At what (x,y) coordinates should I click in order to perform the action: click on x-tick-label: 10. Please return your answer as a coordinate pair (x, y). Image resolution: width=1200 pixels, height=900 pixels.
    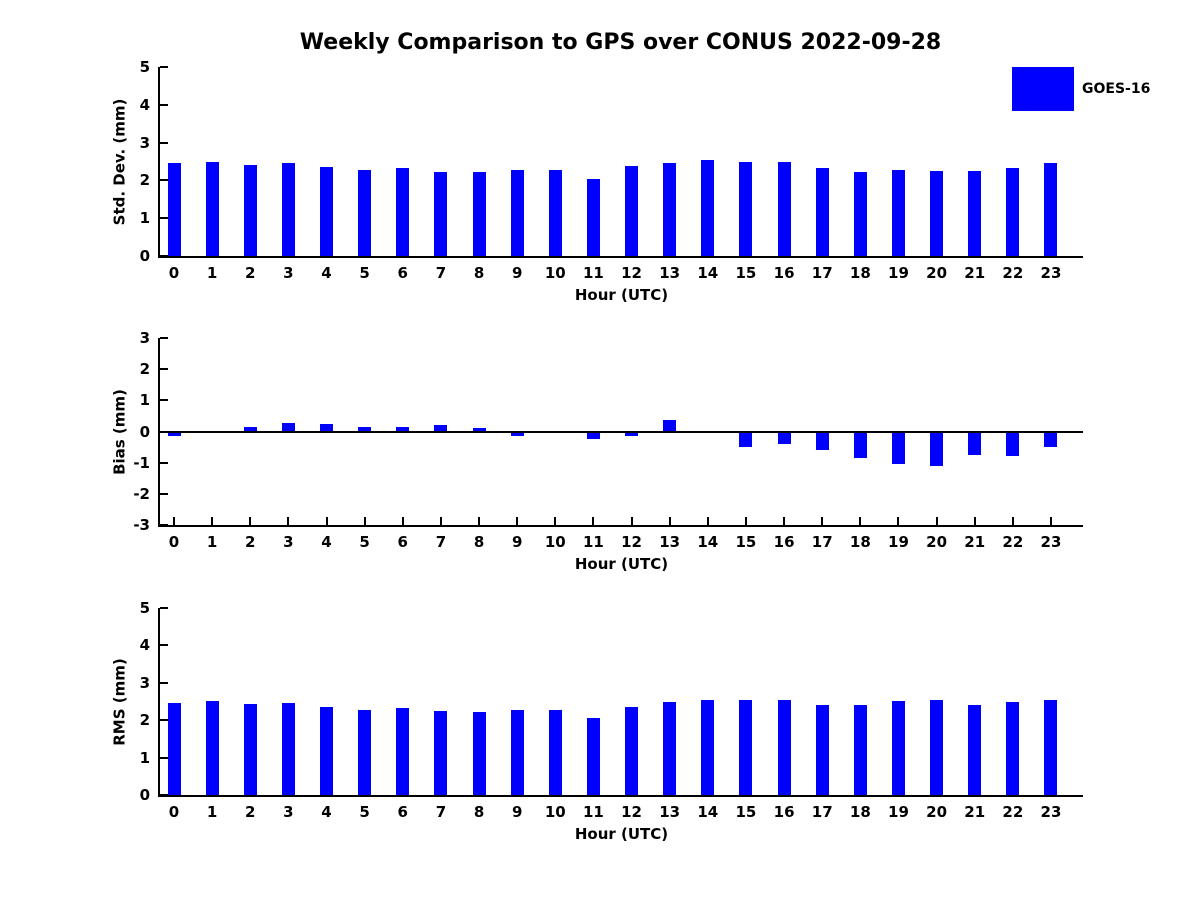
    Looking at the image, I should click on (555, 812).